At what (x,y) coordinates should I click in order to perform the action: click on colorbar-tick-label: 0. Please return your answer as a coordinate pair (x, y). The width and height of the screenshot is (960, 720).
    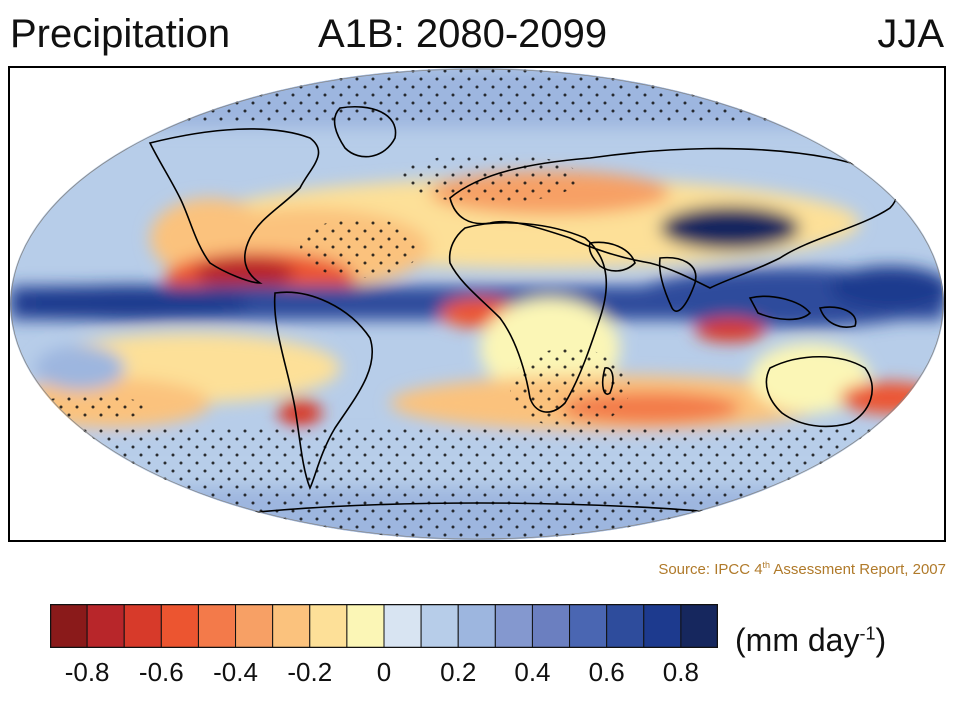
    Looking at the image, I should click on (384, 672).